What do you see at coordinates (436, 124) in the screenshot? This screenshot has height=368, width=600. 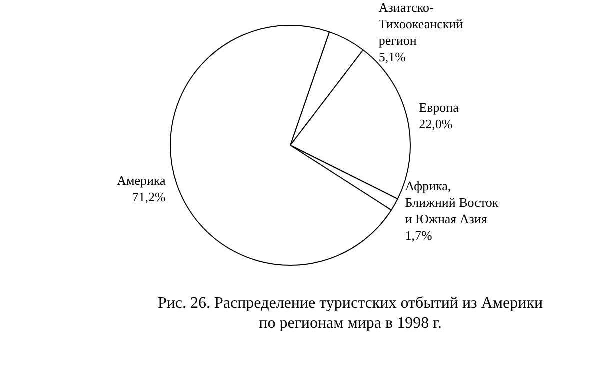 I see `data-label: 22,0%` at bounding box center [436, 124].